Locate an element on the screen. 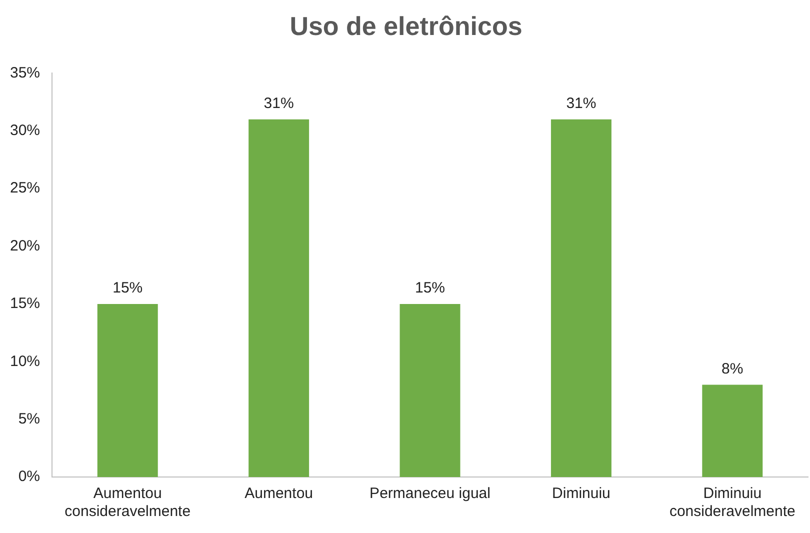 The image size is (810, 533). y-tick-label: 5% is located at coordinates (29, 419).